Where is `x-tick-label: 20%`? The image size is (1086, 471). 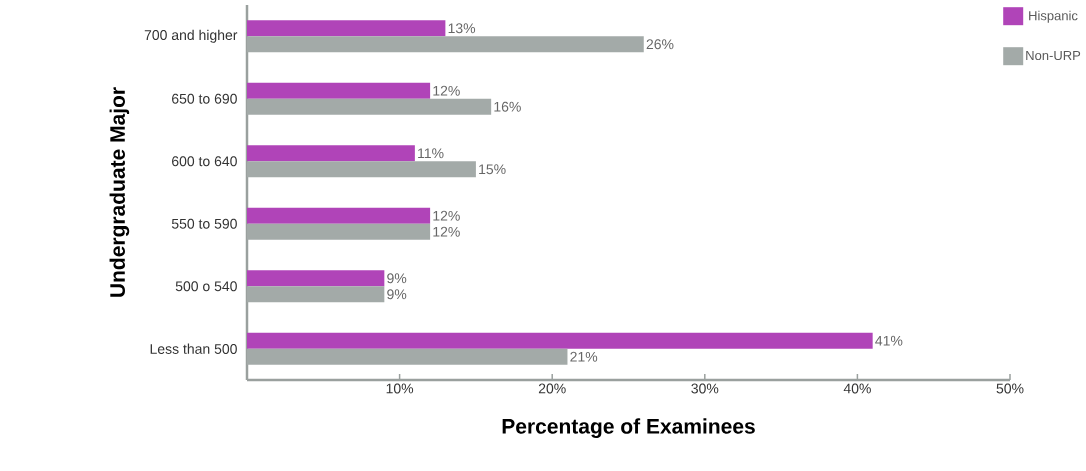 x-tick-label: 20% is located at coordinates (552, 388).